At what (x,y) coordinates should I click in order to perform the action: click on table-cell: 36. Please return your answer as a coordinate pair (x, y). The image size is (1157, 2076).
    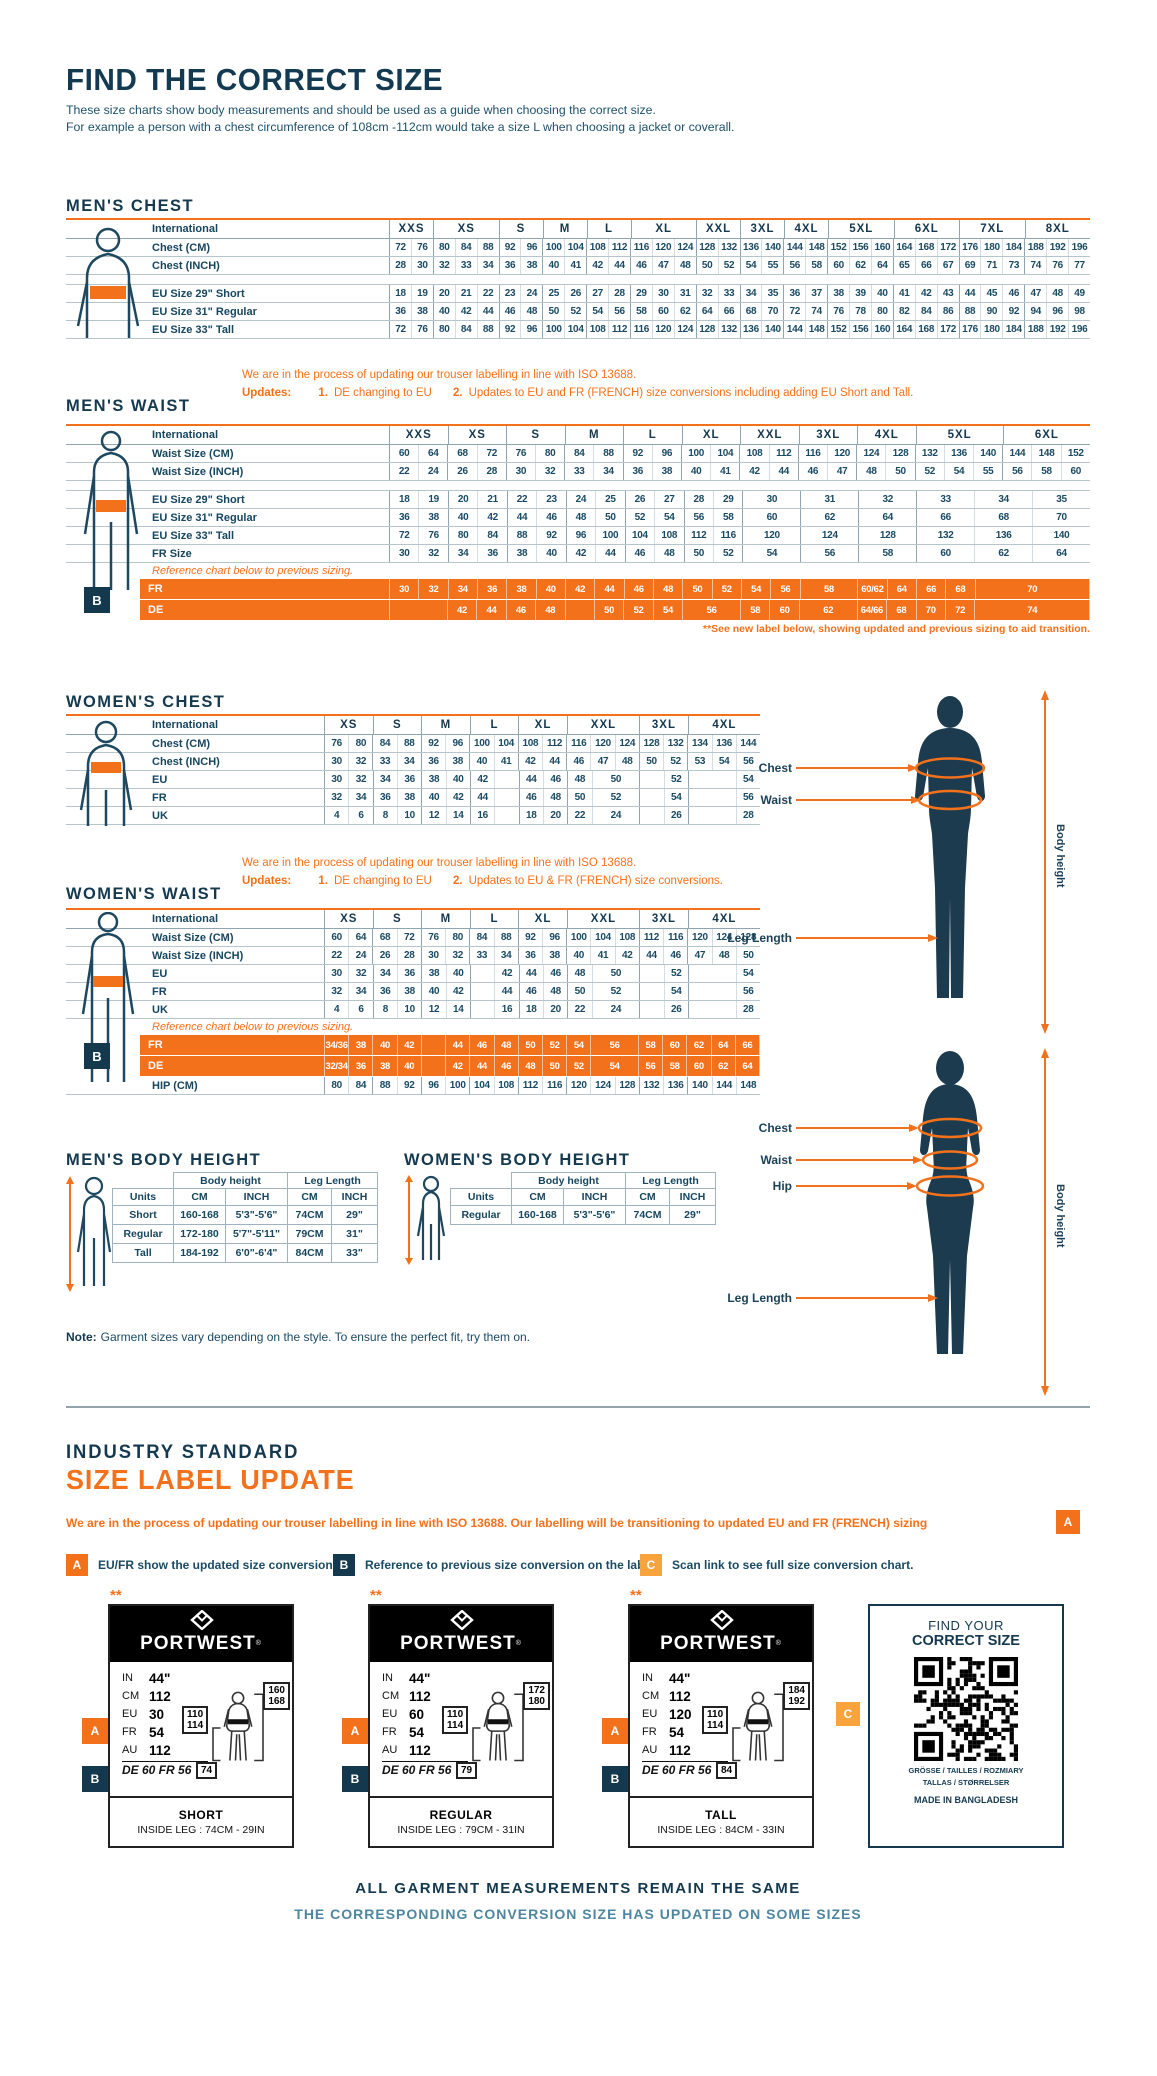
    Looking at the image, I should click on (493, 553).